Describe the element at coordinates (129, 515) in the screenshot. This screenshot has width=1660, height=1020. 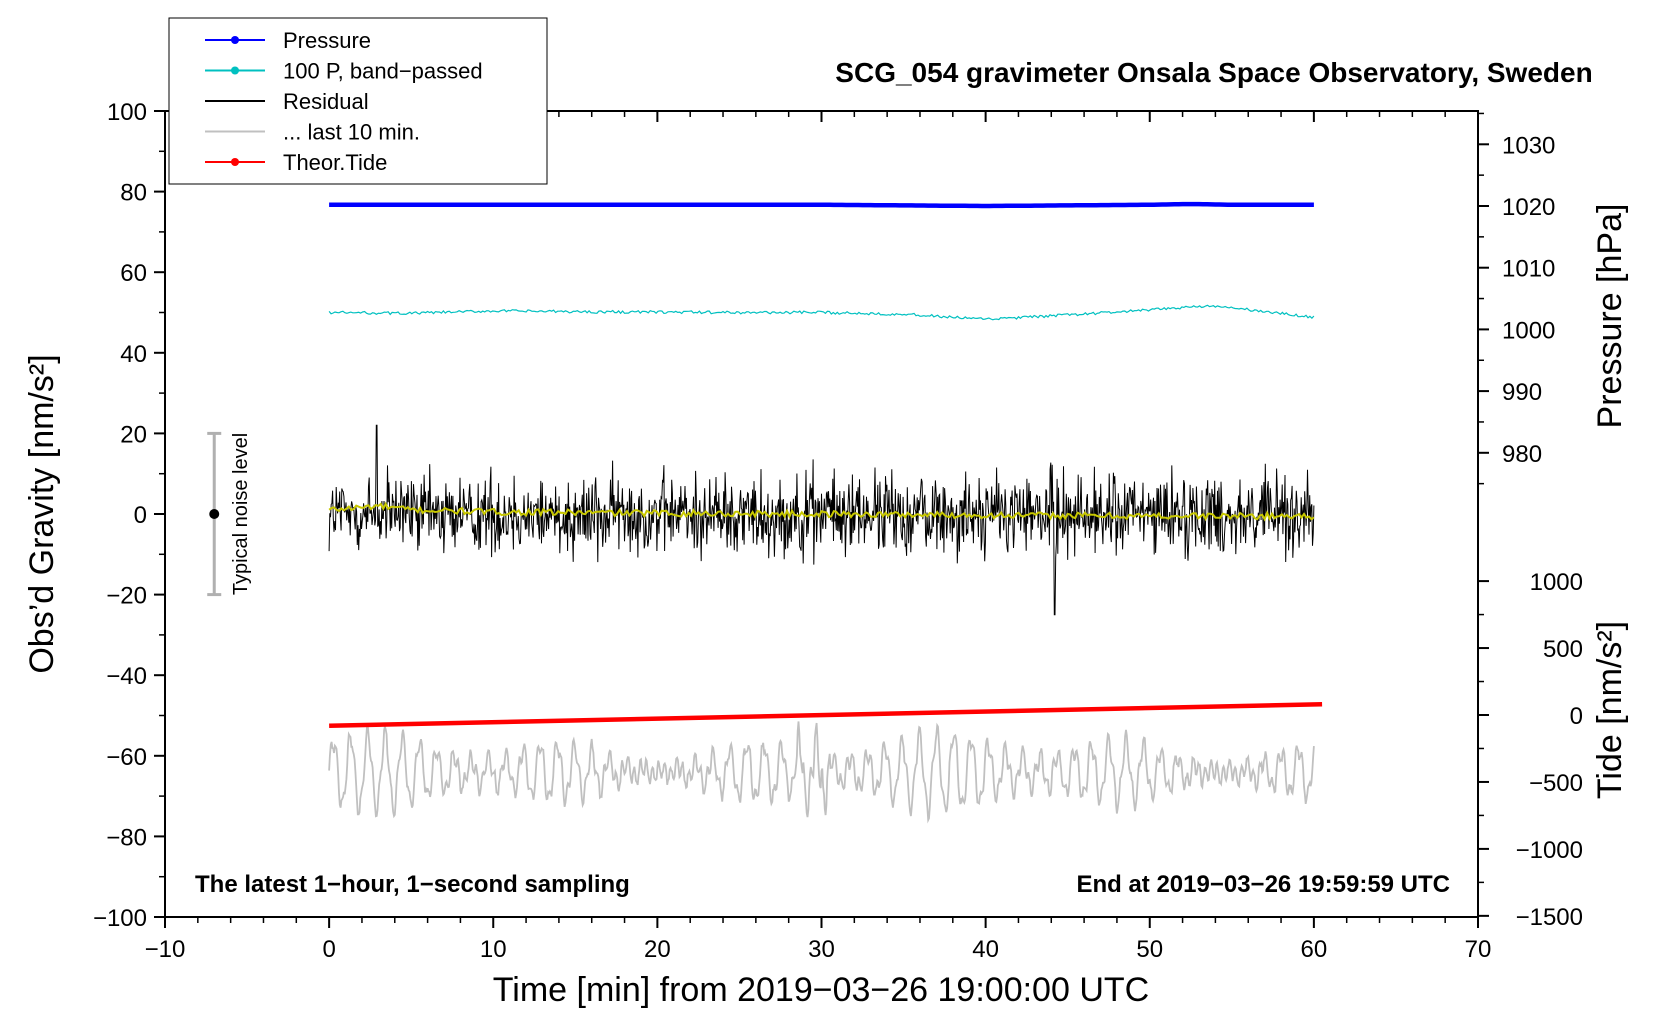
I see `y-axis-left: −100 −80 −60 −40 −20 0 20 40 60 80 100` at that location.